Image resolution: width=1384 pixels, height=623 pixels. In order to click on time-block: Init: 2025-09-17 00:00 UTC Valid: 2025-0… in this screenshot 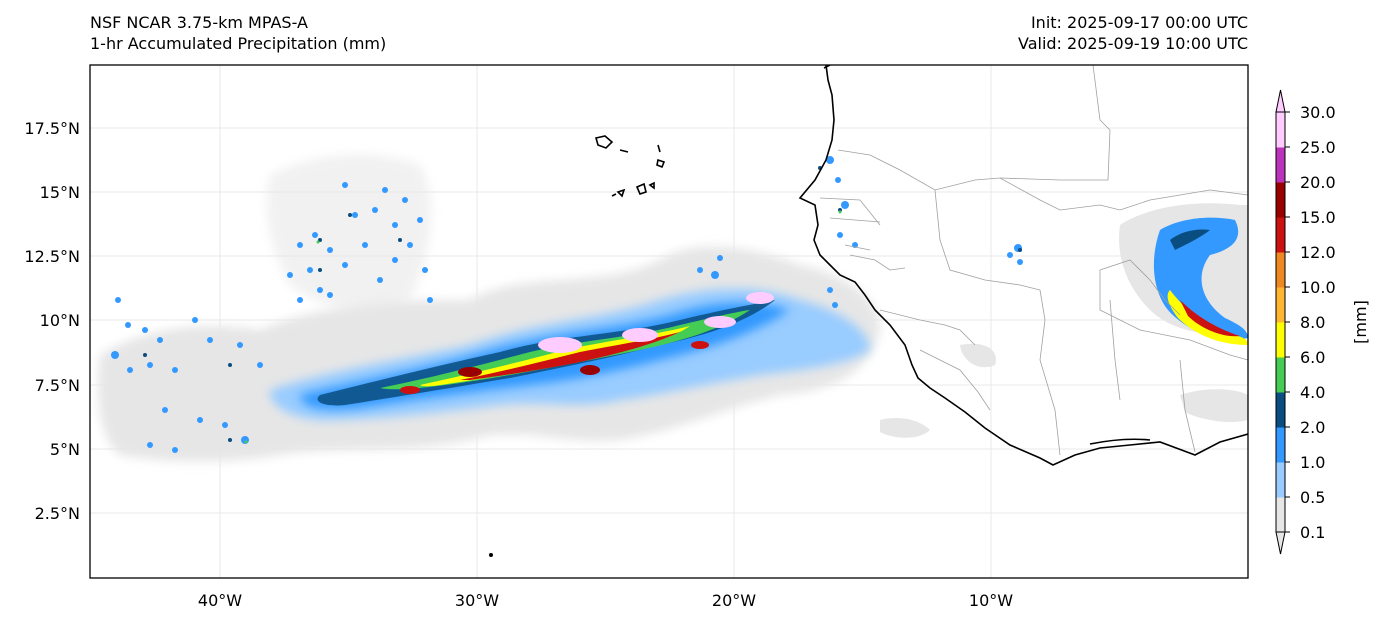, I will do `click(1133, 33)`.